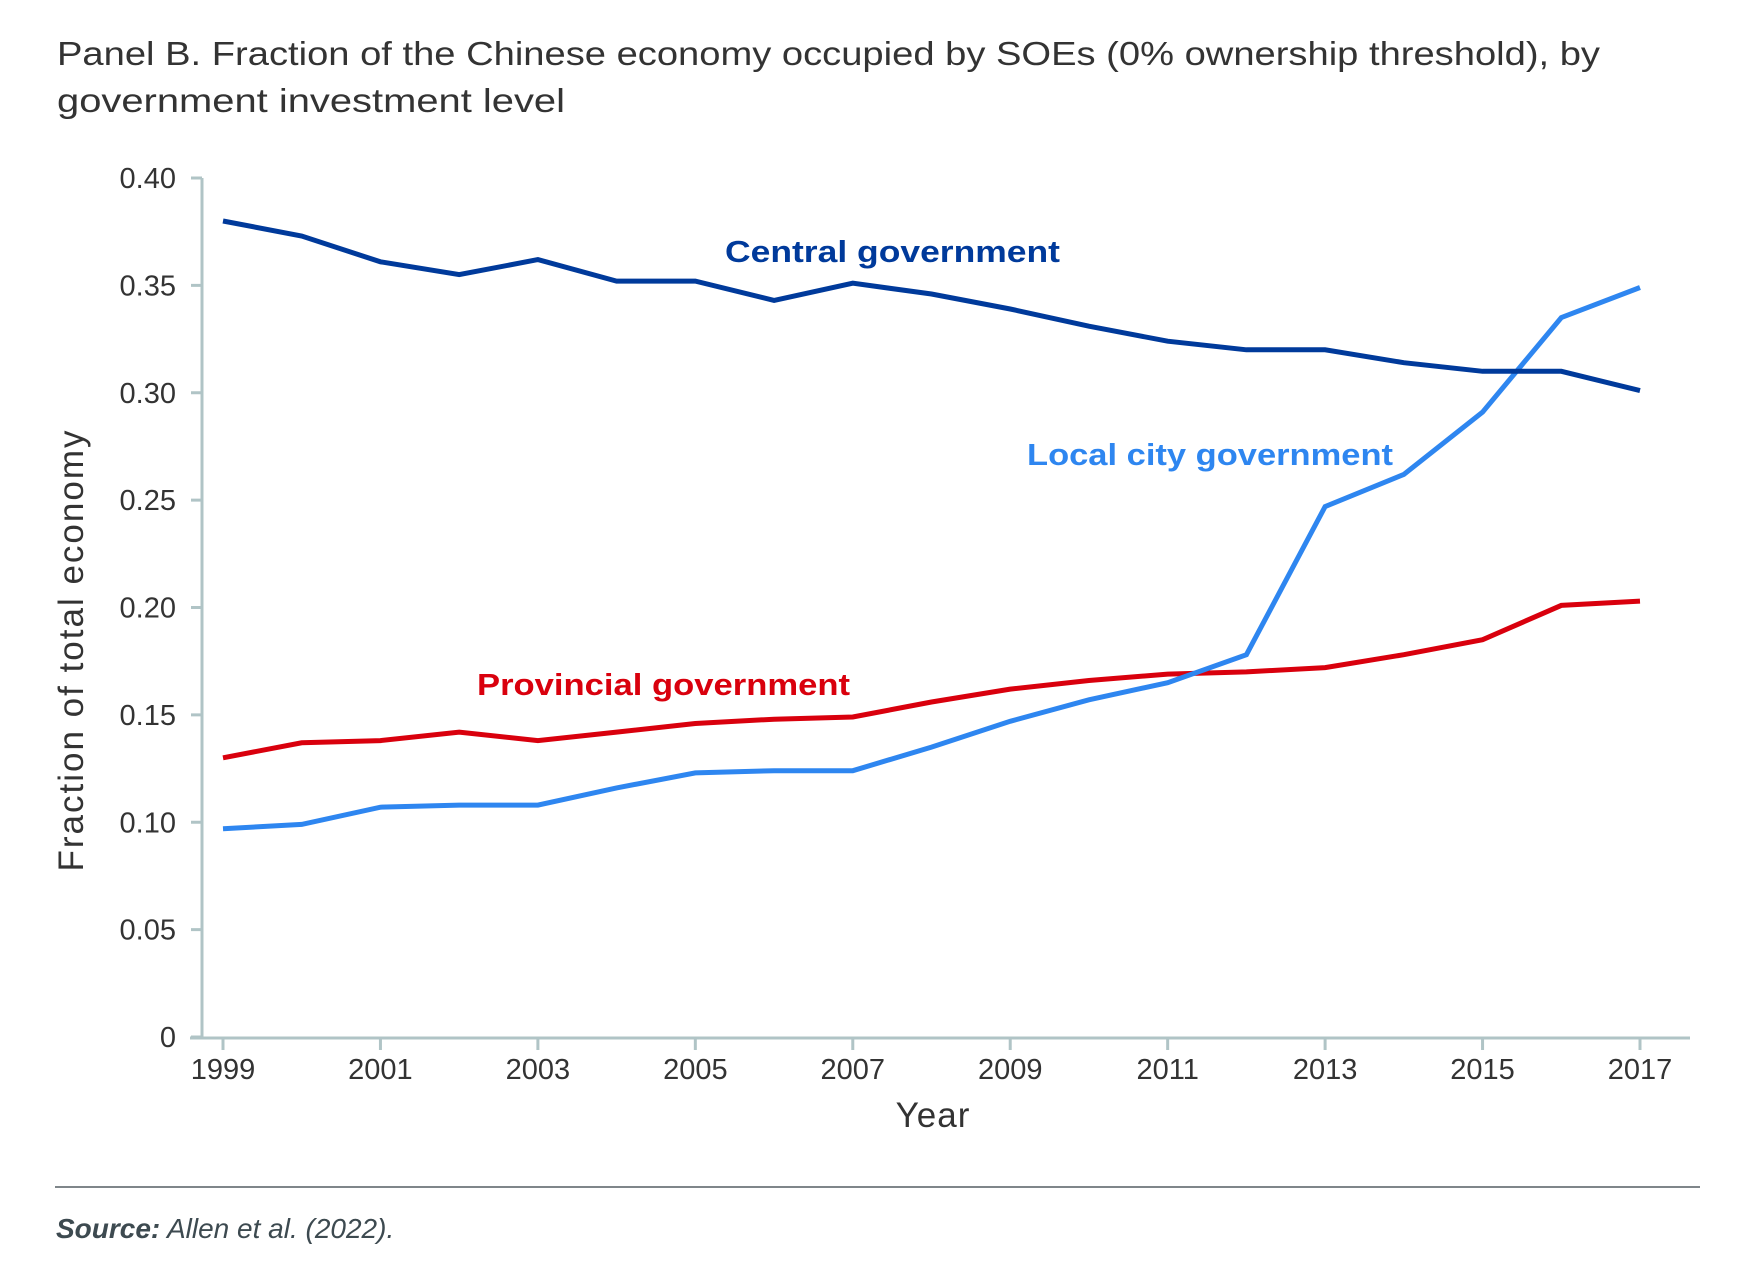  I want to click on chart-title-line-2: government investment level, so click(311, 100).